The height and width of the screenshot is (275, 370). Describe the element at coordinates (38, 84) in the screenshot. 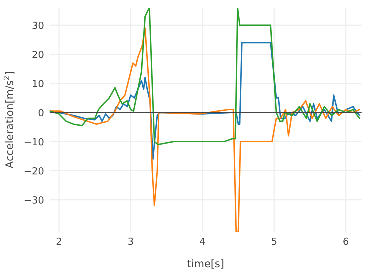

I see `y-tick-label: 10` at that location.